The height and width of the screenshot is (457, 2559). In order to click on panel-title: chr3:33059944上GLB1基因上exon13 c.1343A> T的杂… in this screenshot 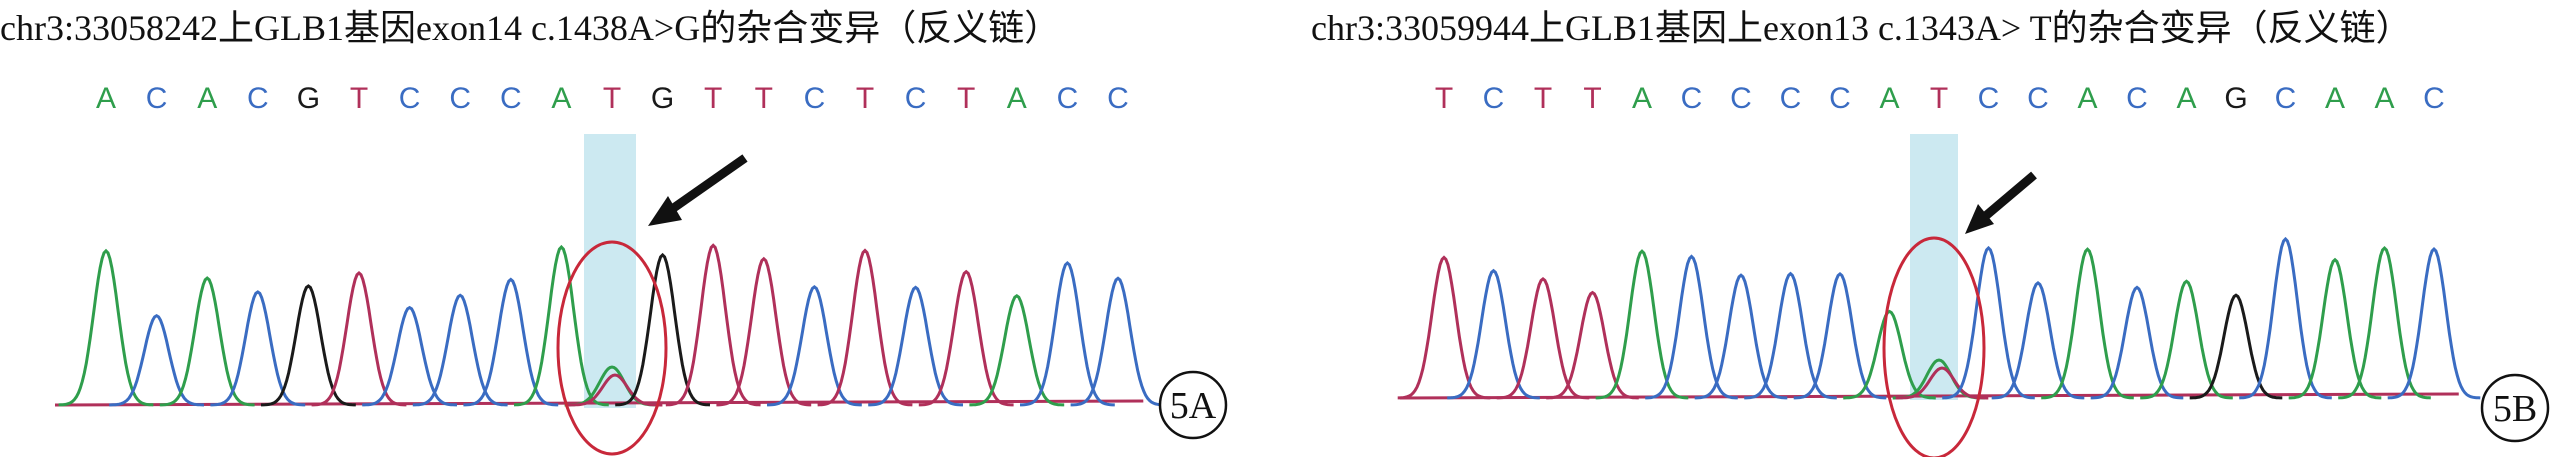, I will do `click(1861, 28)`.